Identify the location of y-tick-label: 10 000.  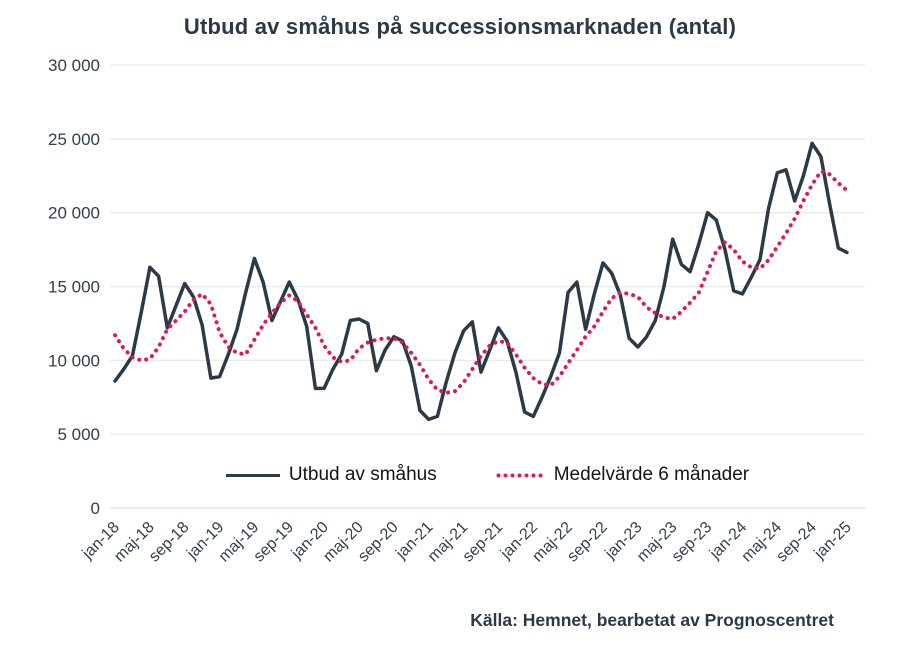
(74, 360).